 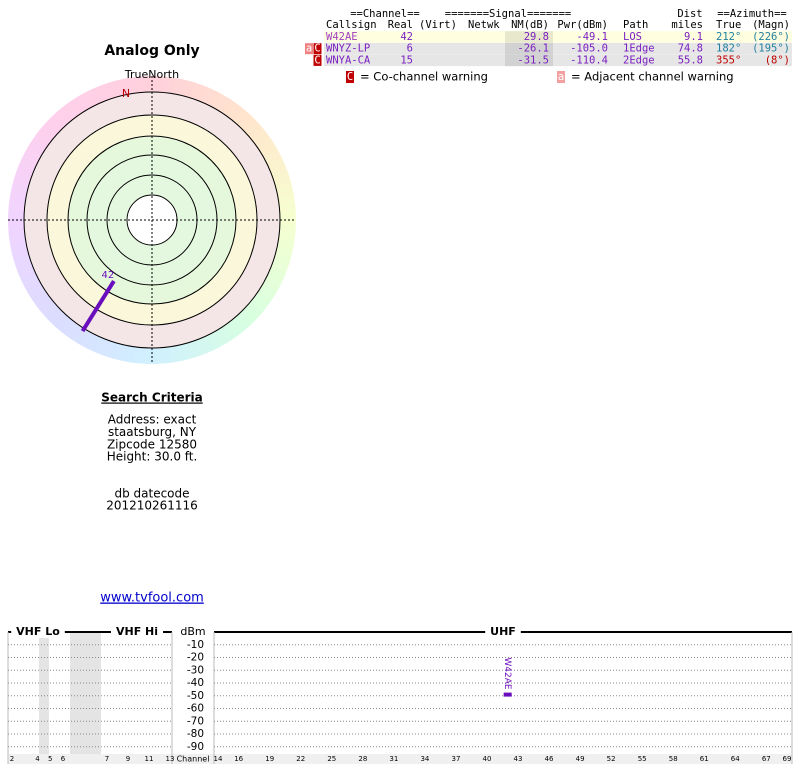 I want to click on channel-tick-label: 61, so click(x=704, y=759).